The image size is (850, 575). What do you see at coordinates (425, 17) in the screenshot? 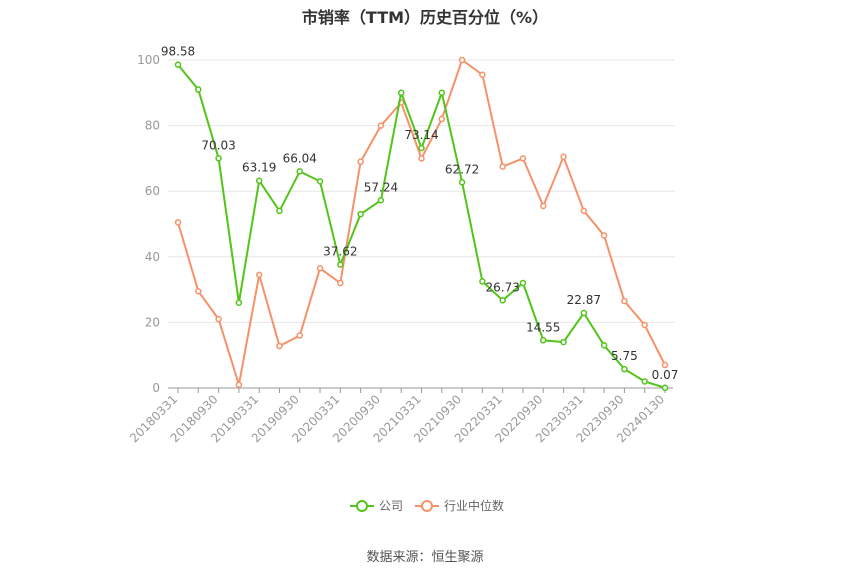
I see `chart-title: 市销率（TTM）历史百分位（%）` at bounding box center [425, 17].